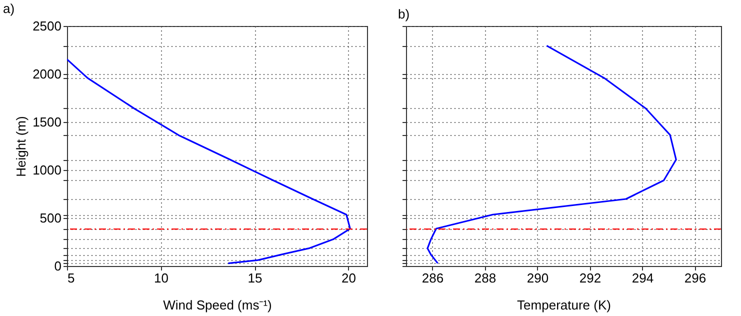 The width and height of the screenshot is (741, 316). I want to click on y-tick-label: 1000, so click(47, 170).